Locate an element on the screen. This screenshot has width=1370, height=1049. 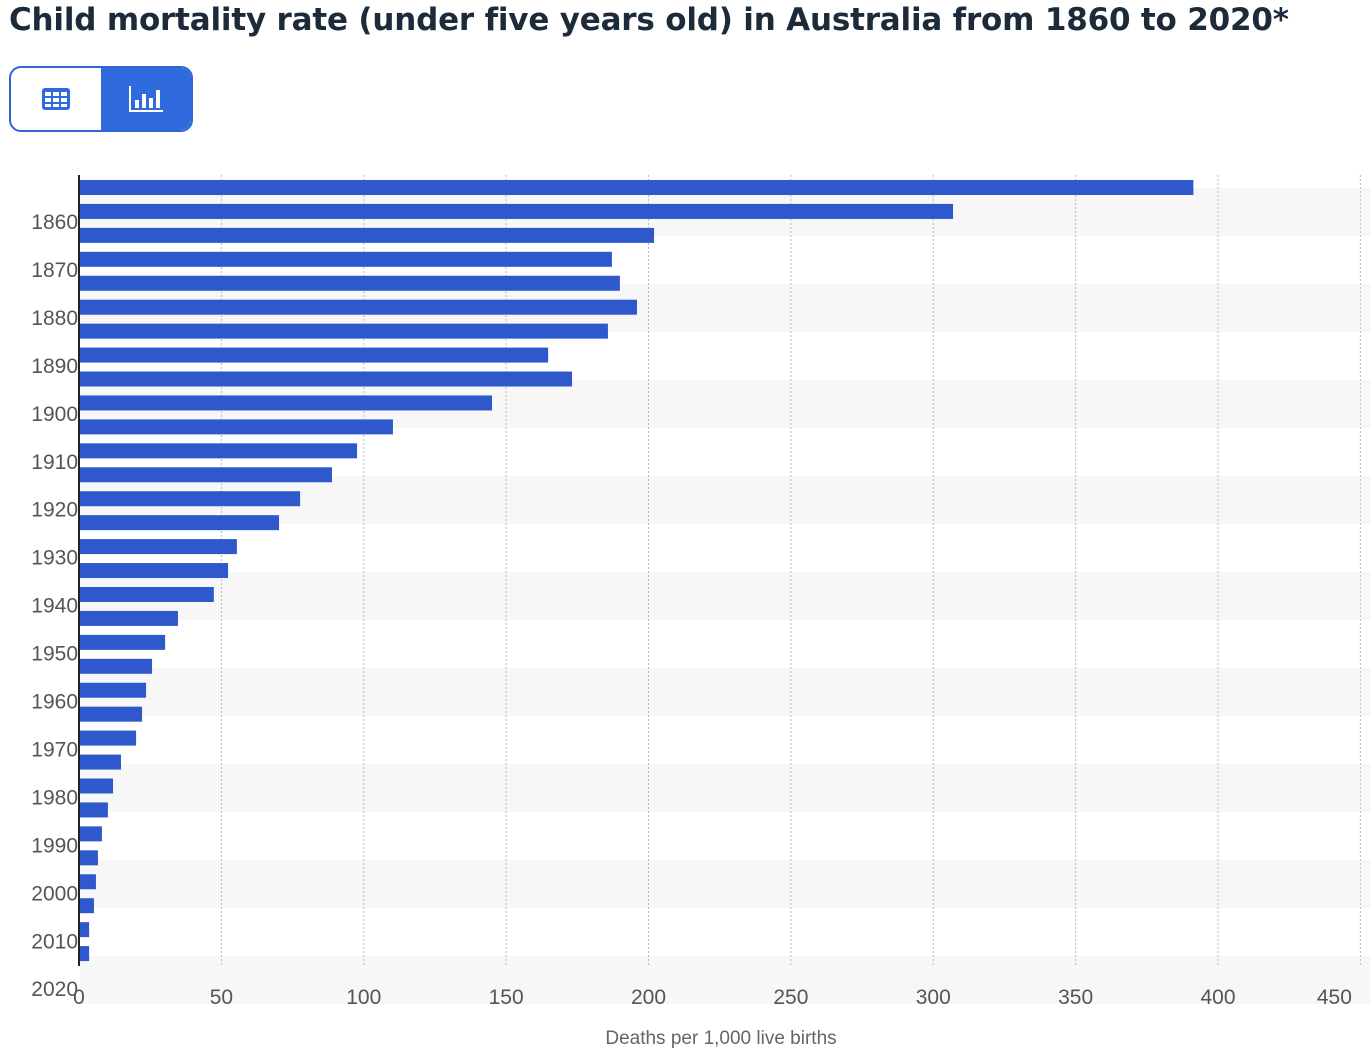
bar-chart-icon is located at coordinates (146, 99).